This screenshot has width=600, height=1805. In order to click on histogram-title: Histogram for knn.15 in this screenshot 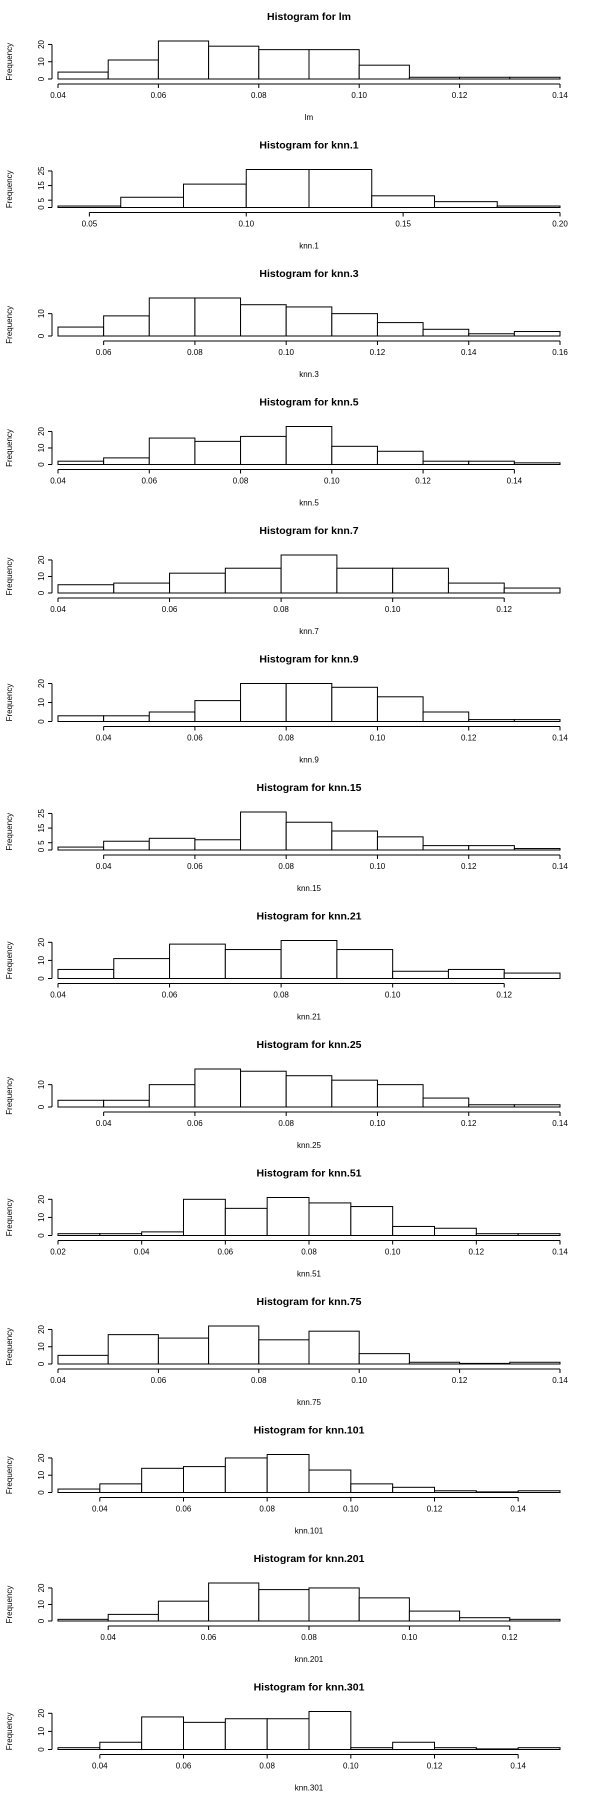, I will do `click(308, 788)`.